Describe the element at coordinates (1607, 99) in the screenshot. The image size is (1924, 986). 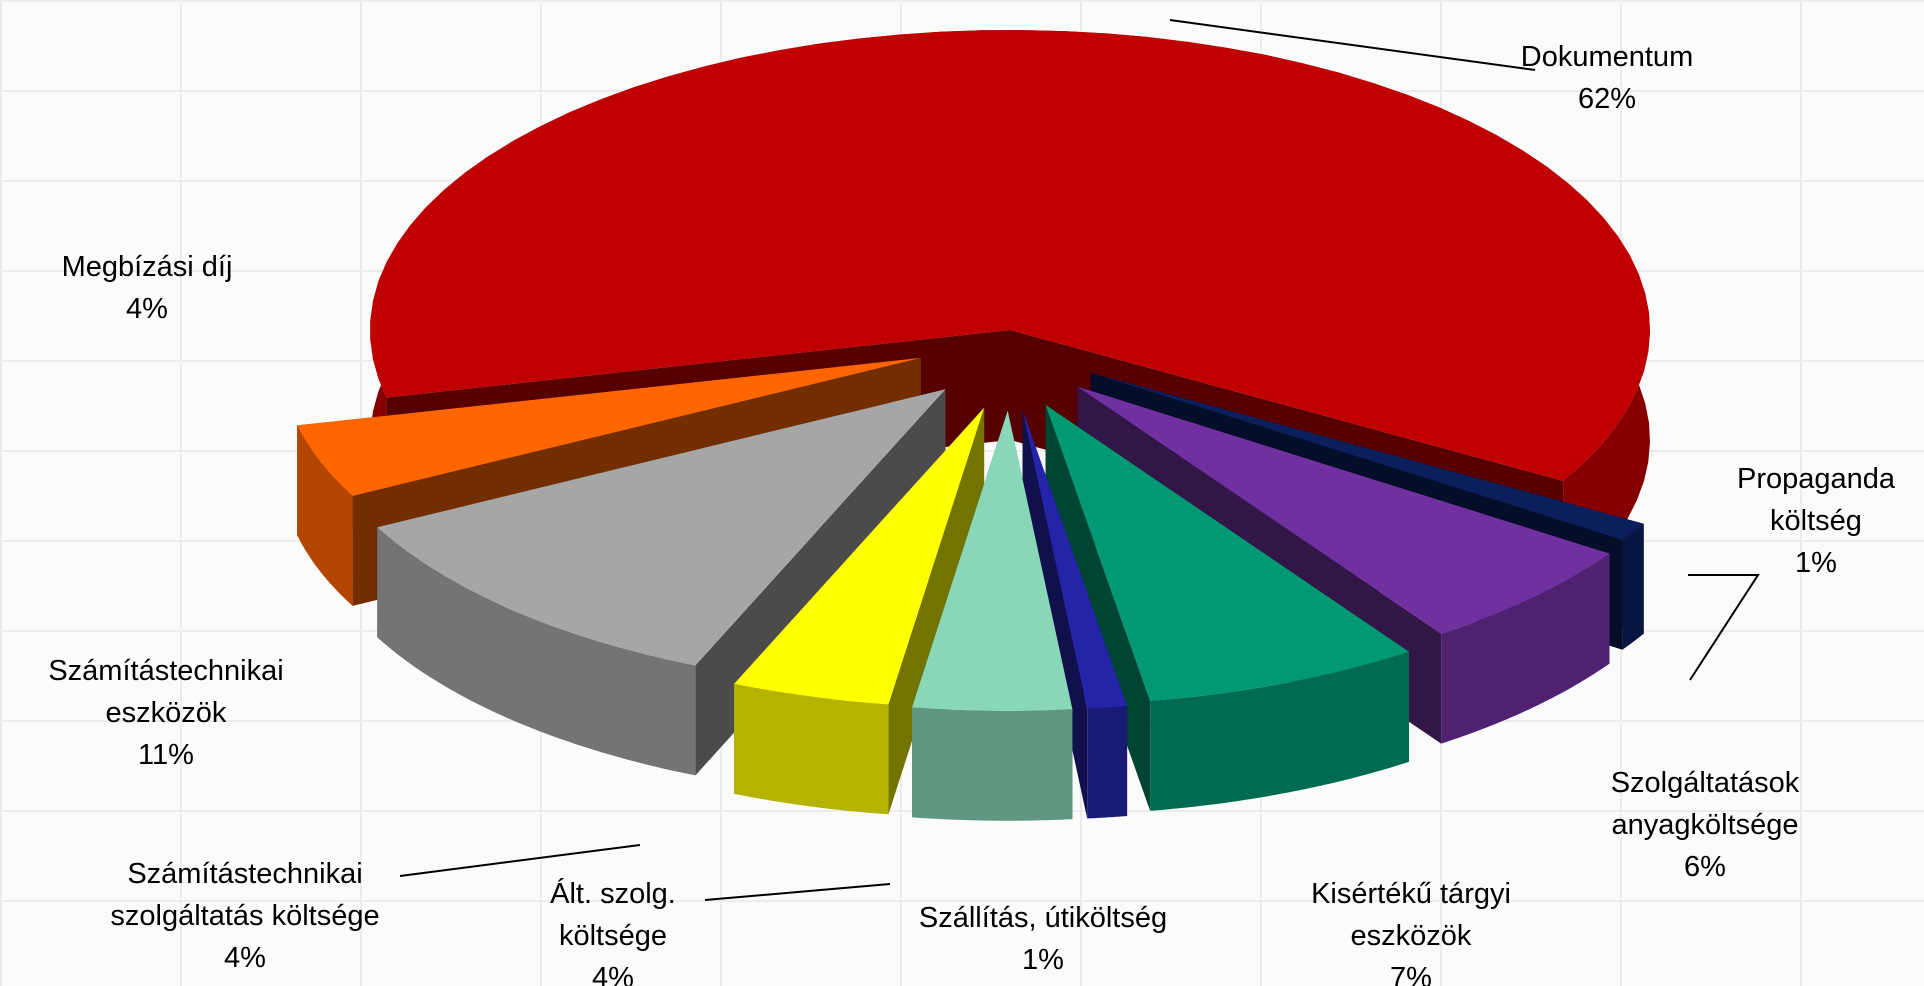
I see `slice-value: 62%` at that location.